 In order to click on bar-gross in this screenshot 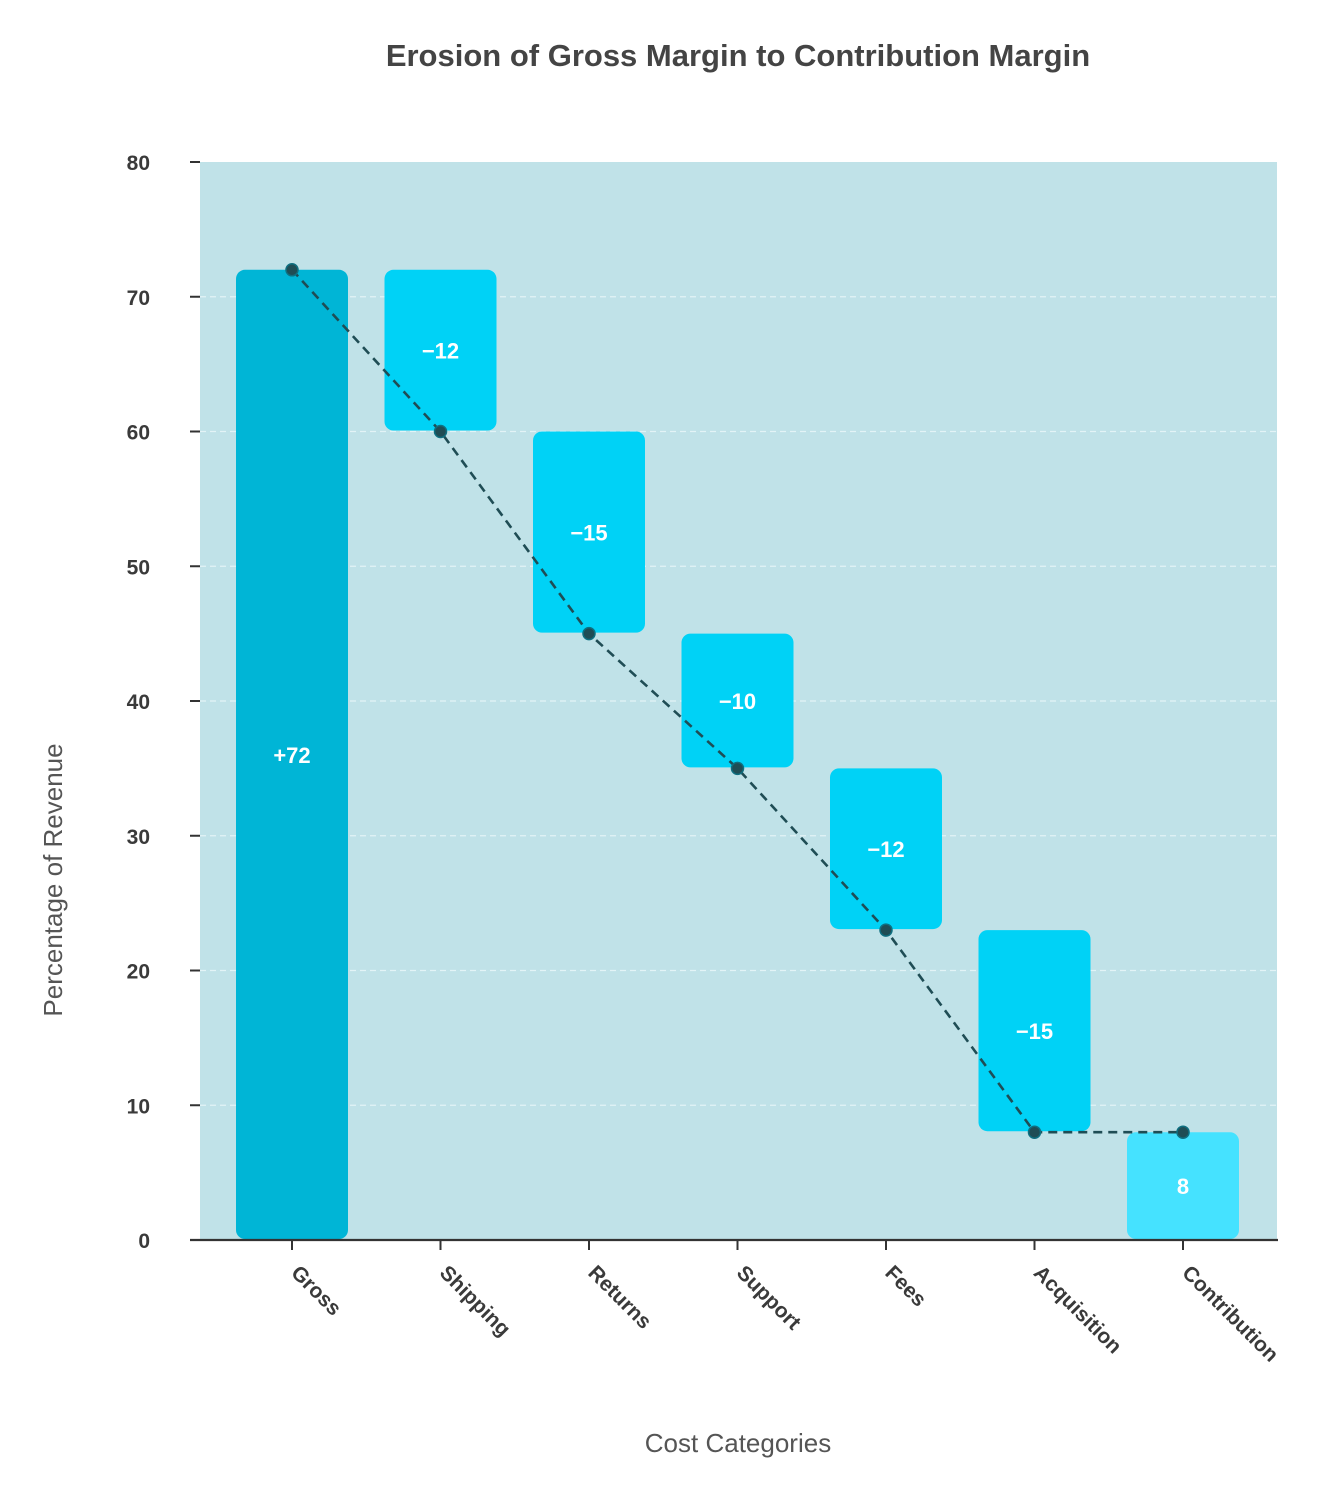, I will do `click(292, 754)`.